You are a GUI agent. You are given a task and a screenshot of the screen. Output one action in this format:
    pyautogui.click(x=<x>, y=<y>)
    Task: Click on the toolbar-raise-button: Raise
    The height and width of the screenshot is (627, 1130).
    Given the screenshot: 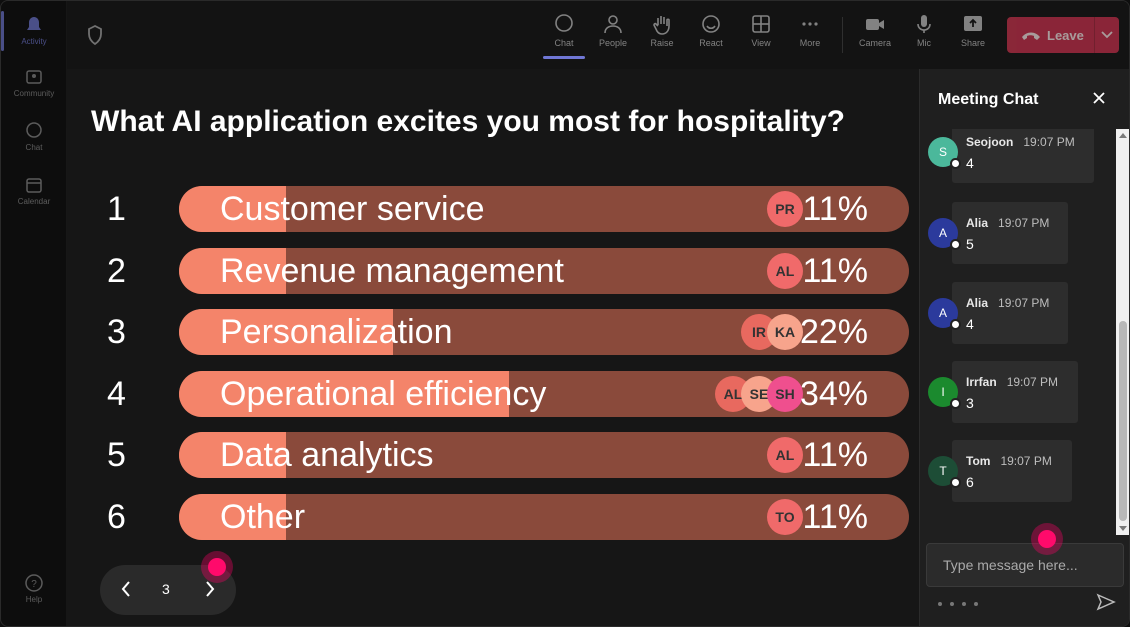 What is the action you would take?
    pyautogui.click(x=662, y=30)
    